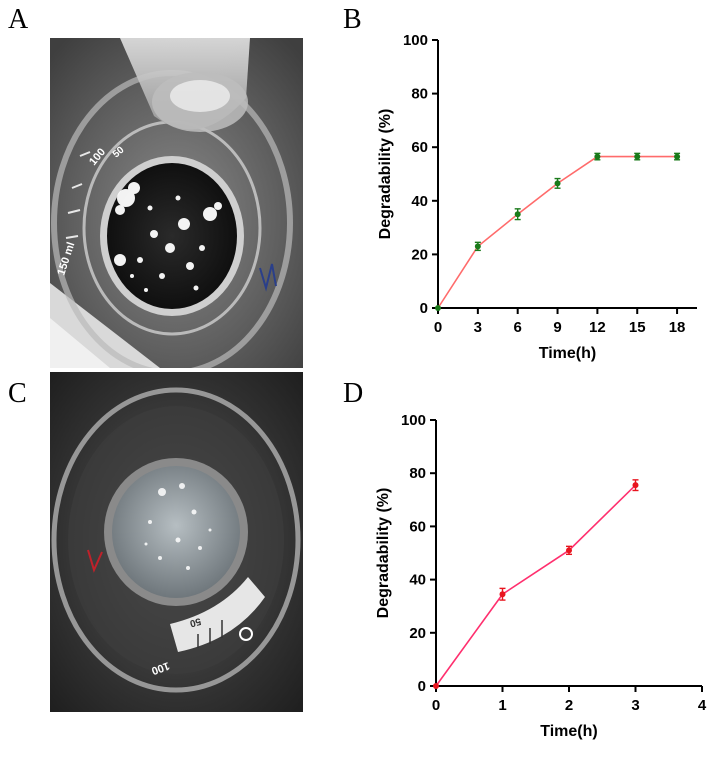 The width and height of the screenshot is (719, 767). What do you see at coordinates (677, 327) in the screenshot?
I see `chart-b-x-tick-label: 18` at bounding box center [677, 327].